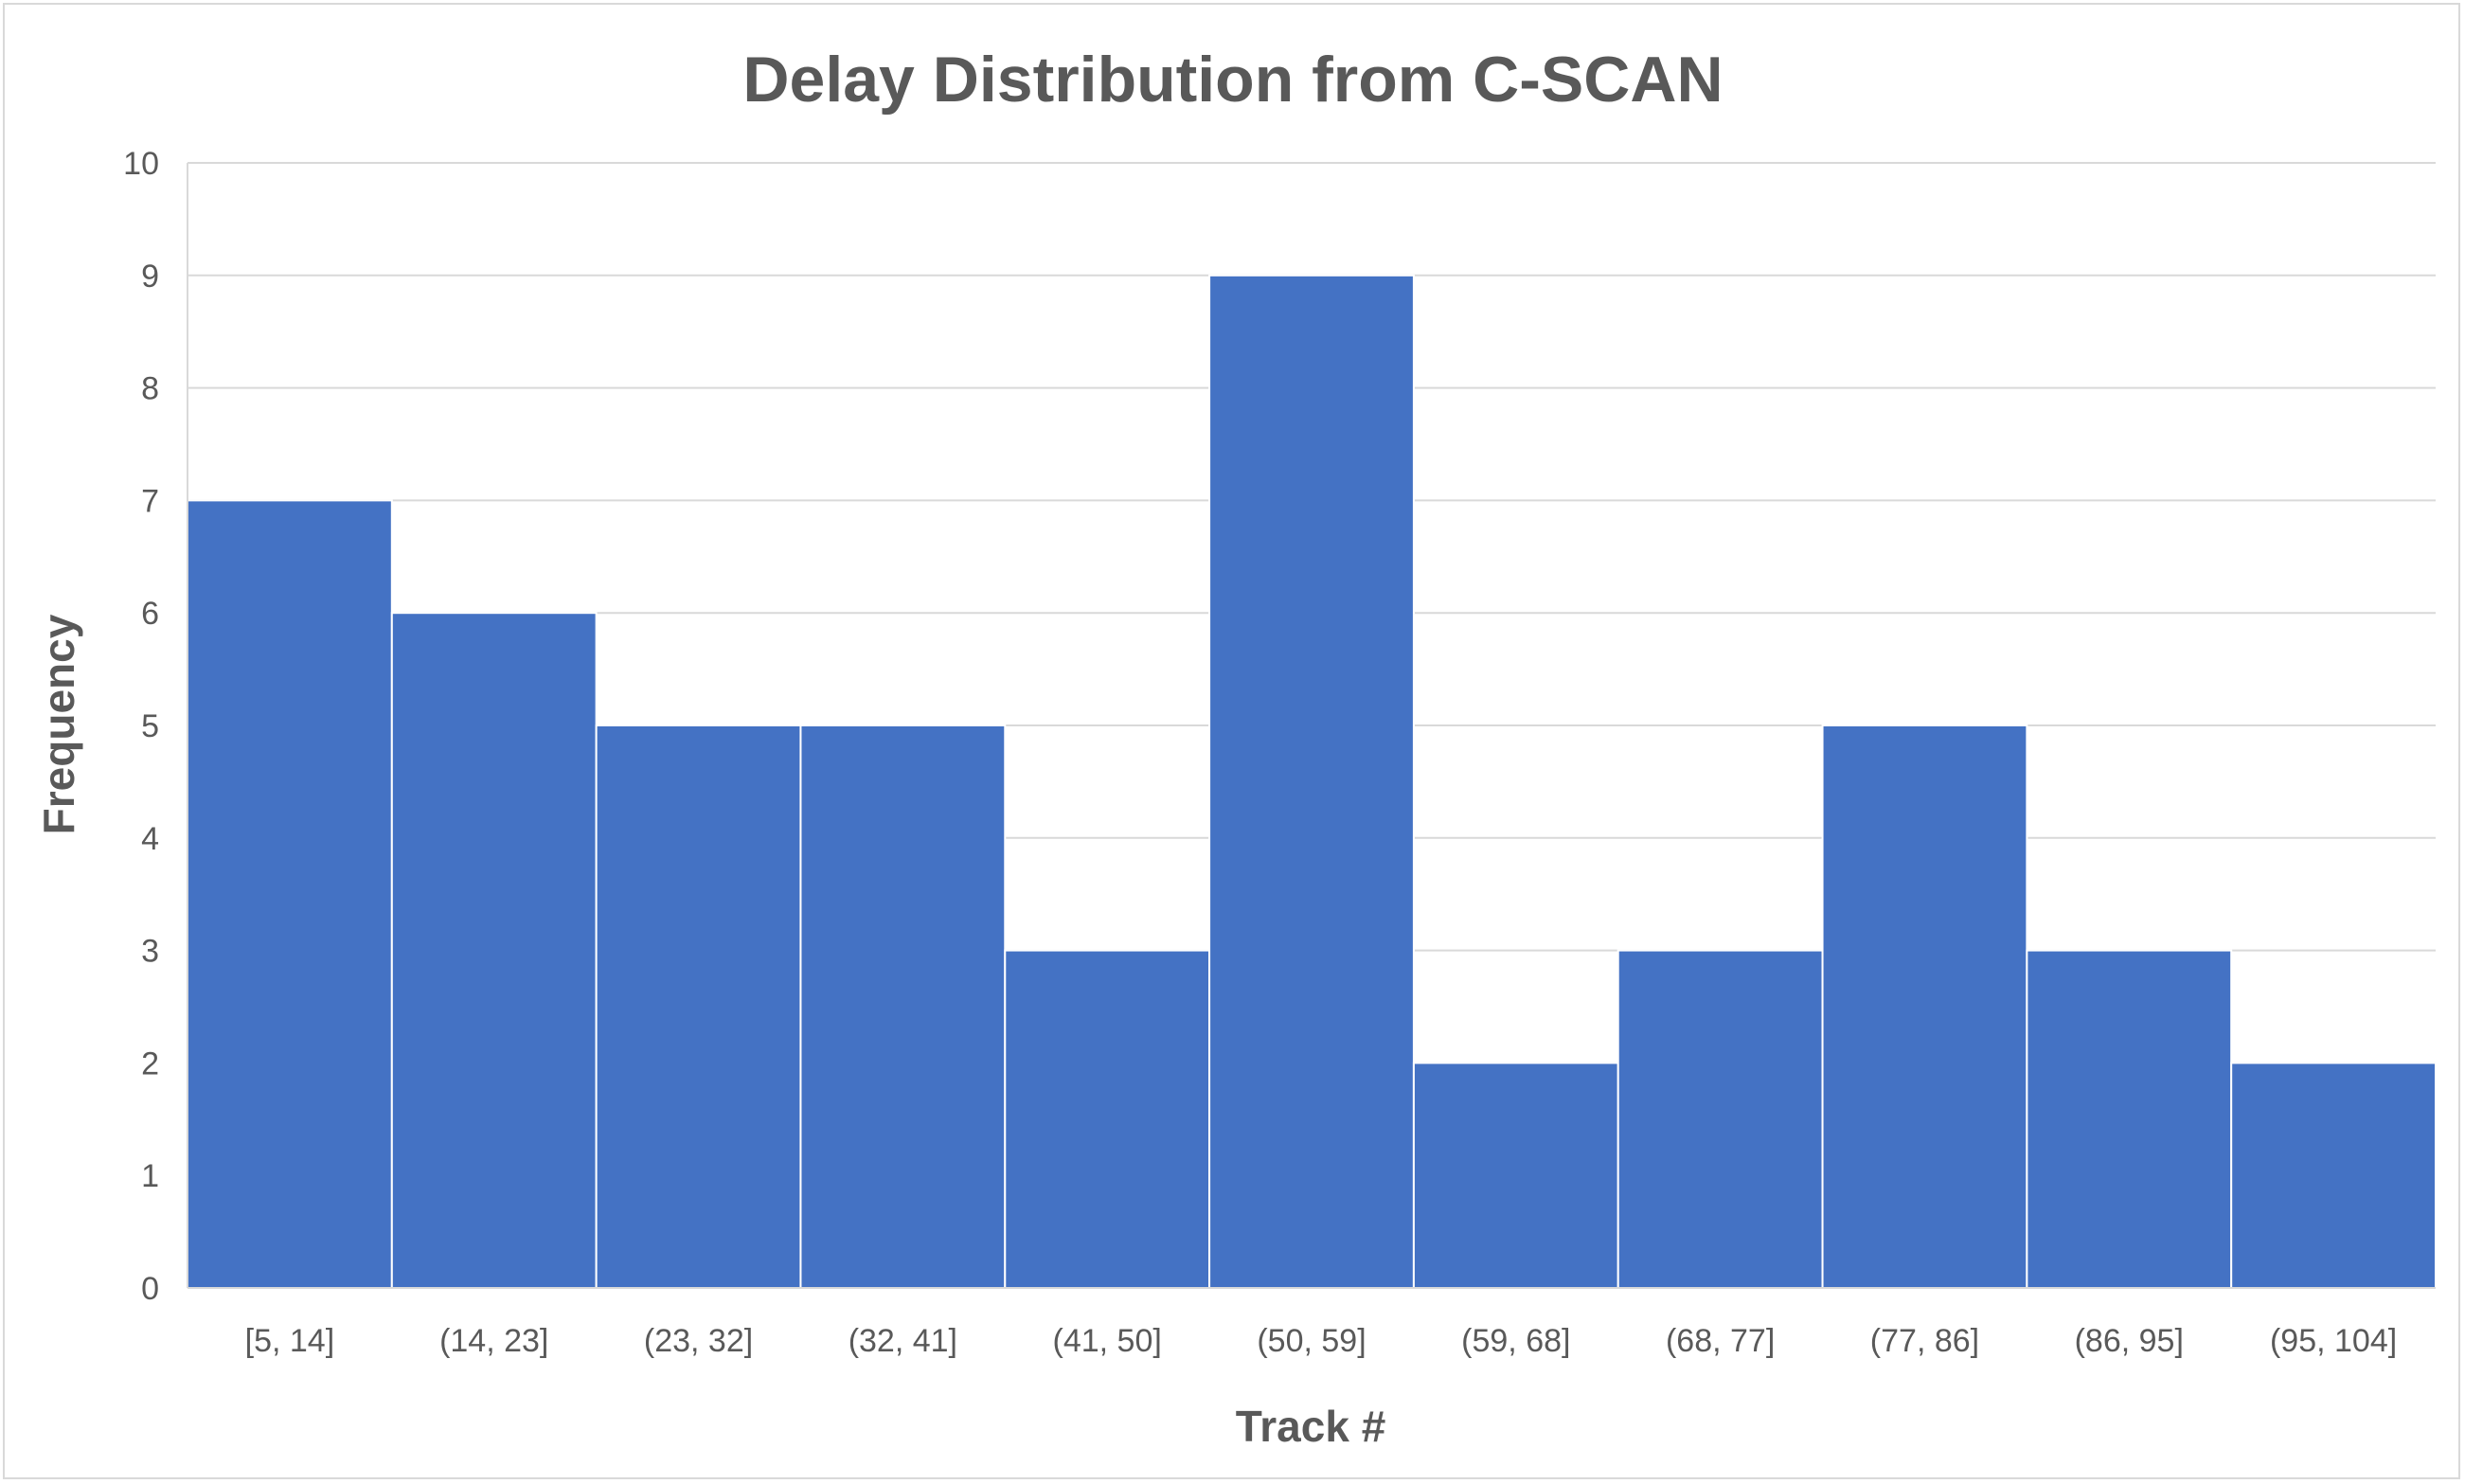  Describe the element at coordinates (150, 952) in the screenshot. I see `y-tick-label: 3` at that location.